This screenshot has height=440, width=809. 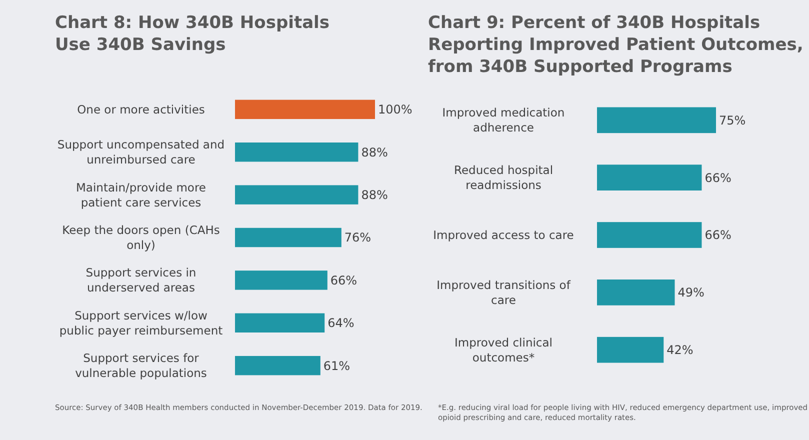 What do you see at coordinates (503, 120) in the screenshot?
I see `y-tick-label: Improved medication adherence` at bounding box center [503, 120].